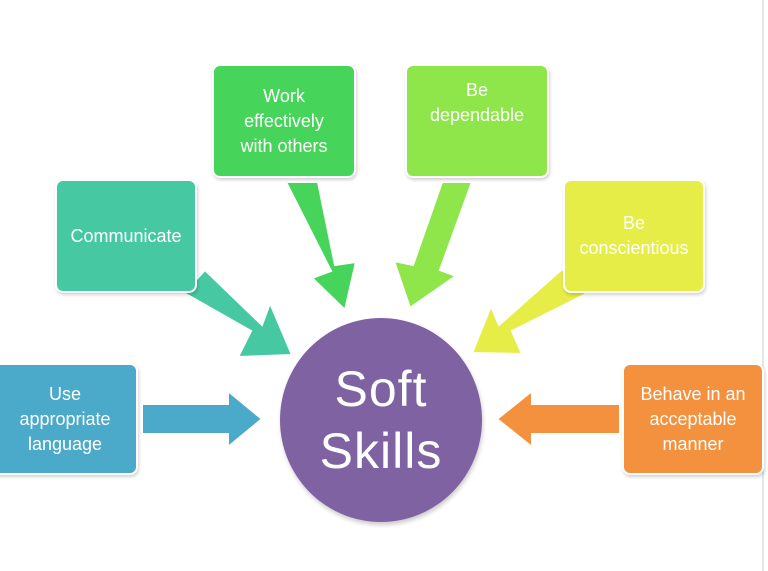 The height and width of the screenshot is (571, 768). I want to click on box-label: Communicate, so click(126, 235).